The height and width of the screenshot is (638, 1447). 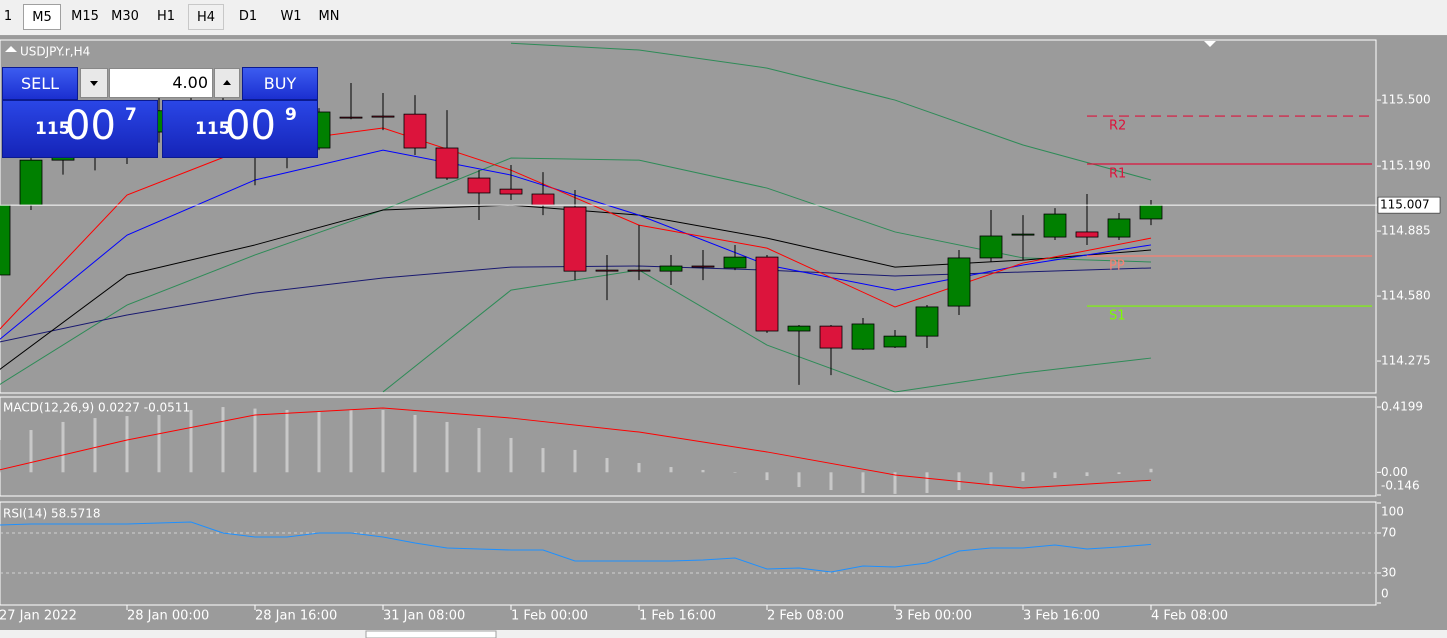 I want to click on timeframe-button: D1, so click(x=248, y=16).